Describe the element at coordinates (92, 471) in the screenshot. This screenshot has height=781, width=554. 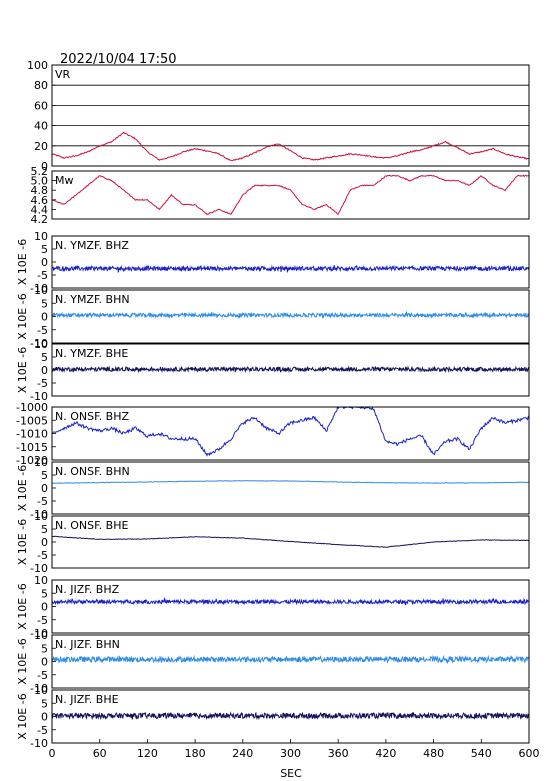
I see `panel-title: N. ONSF. BHN` at that location.